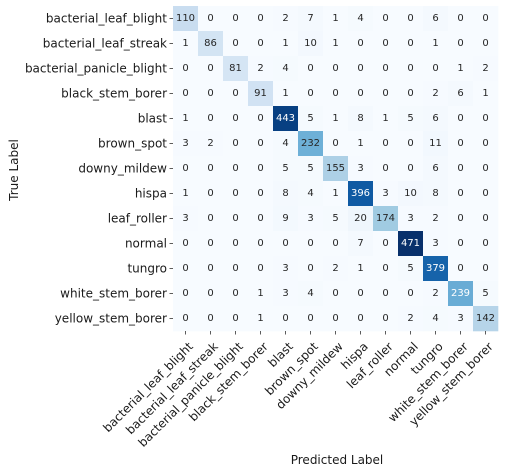 The image size is (507, 474). Describe the element at coordinates (410, 318) in the screenshot. I see `cell-value-label: 2` at that location.